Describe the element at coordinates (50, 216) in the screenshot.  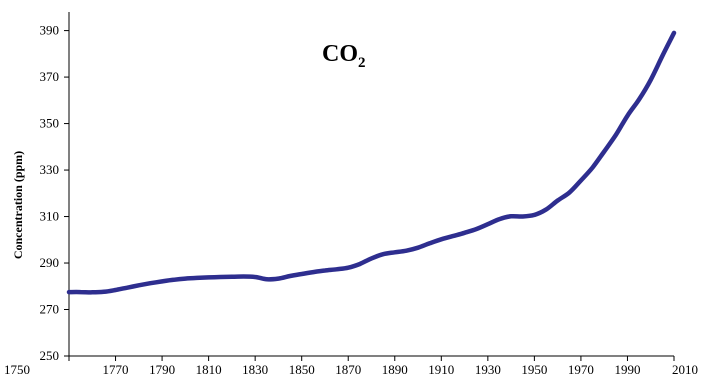
I see `y-tick-label: 310` at that location.